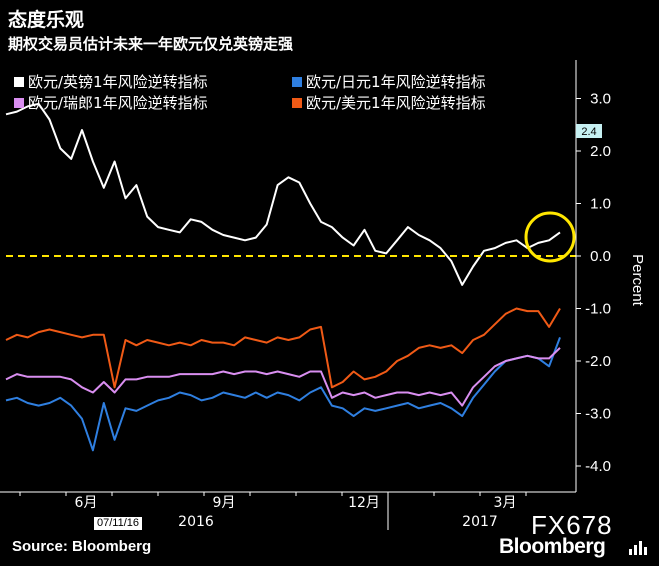  Describe the element at coordinates (598, 361) in the screenshot. I see `y-tick-label: -2.0` at that location.